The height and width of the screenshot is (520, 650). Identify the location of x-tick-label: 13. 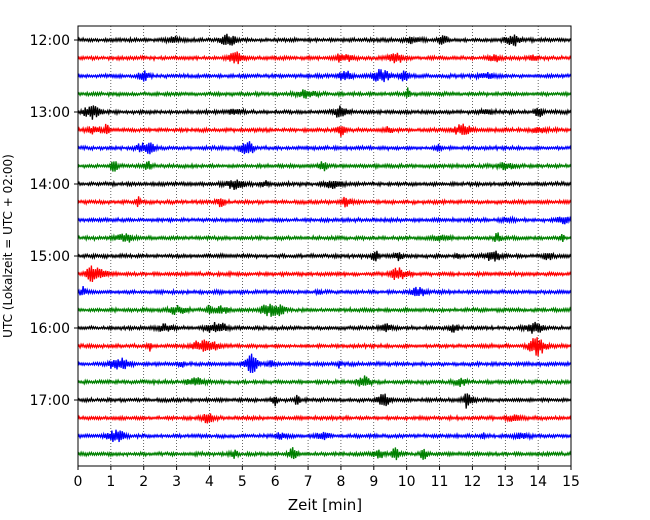
(505, 482).